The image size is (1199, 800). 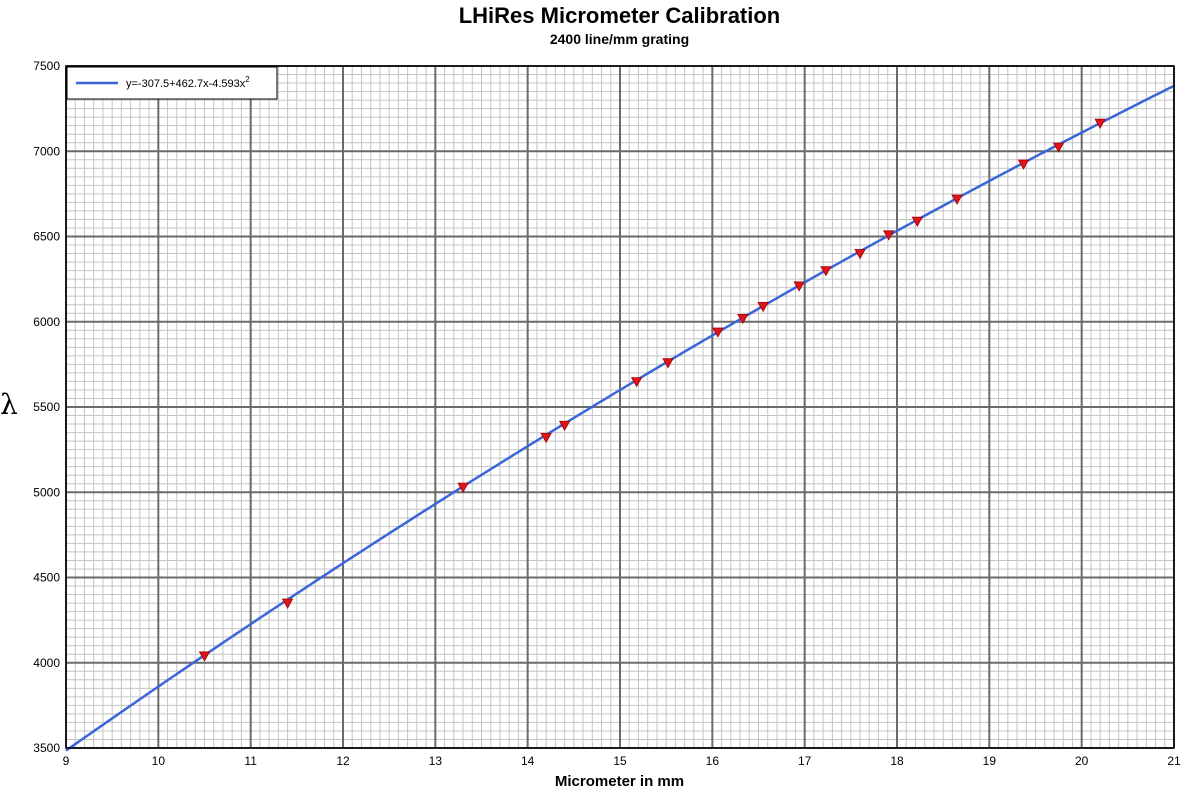 I want to click on chart-title: LHiRes Micrometer Calibration, so click(x=619, y=15).